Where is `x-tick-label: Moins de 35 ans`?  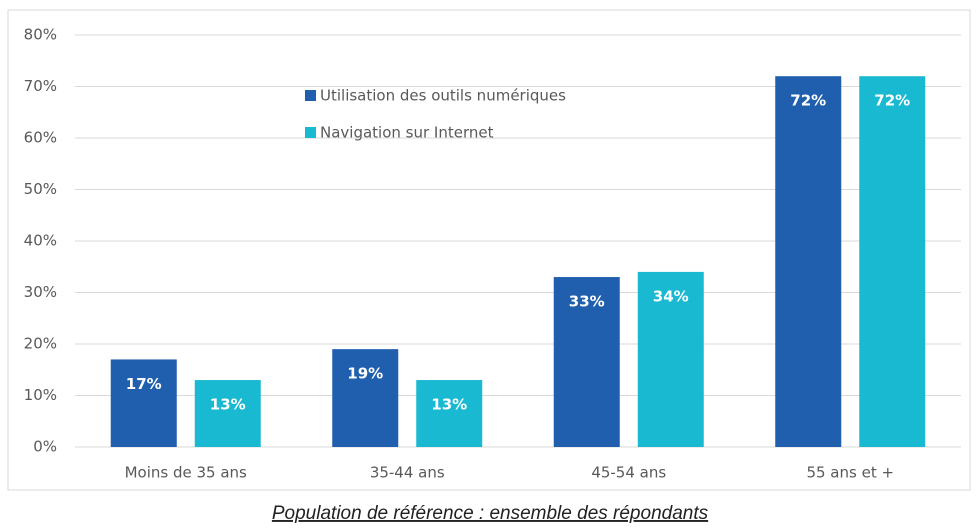 x-tick-label: Moins de 35 ans is located at coordinates (186, 473).